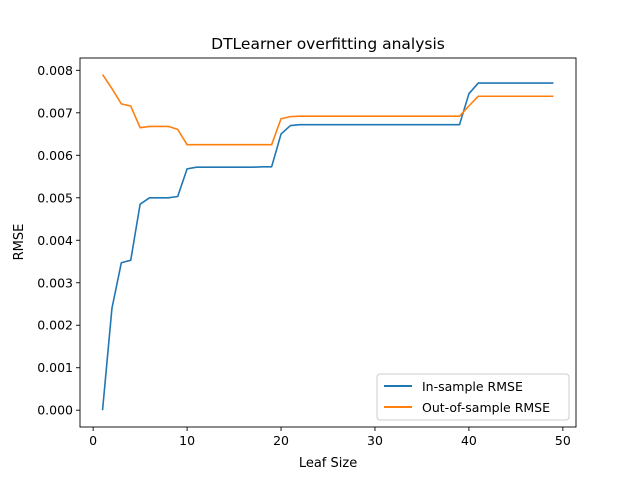  Describe the element at coordinates (486, 407) in the screenshot. I see `legend-label-out-of-sample: Out-of-sample RMSE` at that location.